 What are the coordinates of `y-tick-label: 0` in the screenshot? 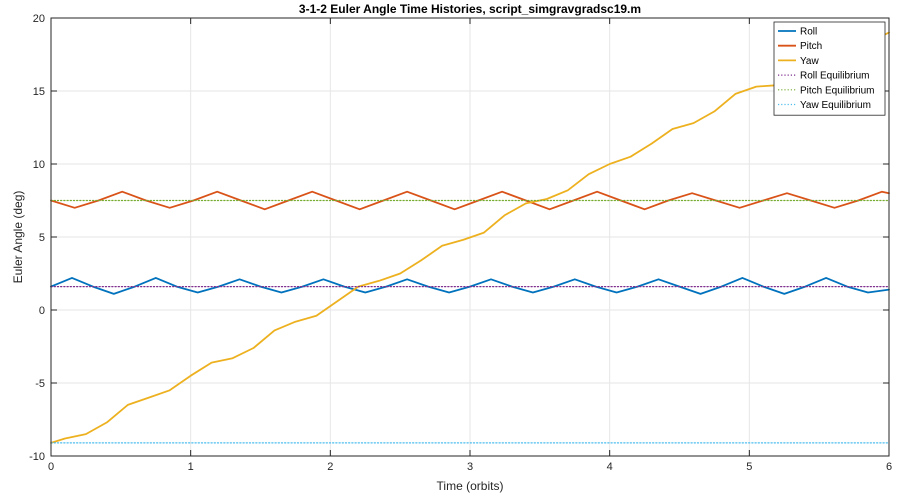 It's located at (42, 311).